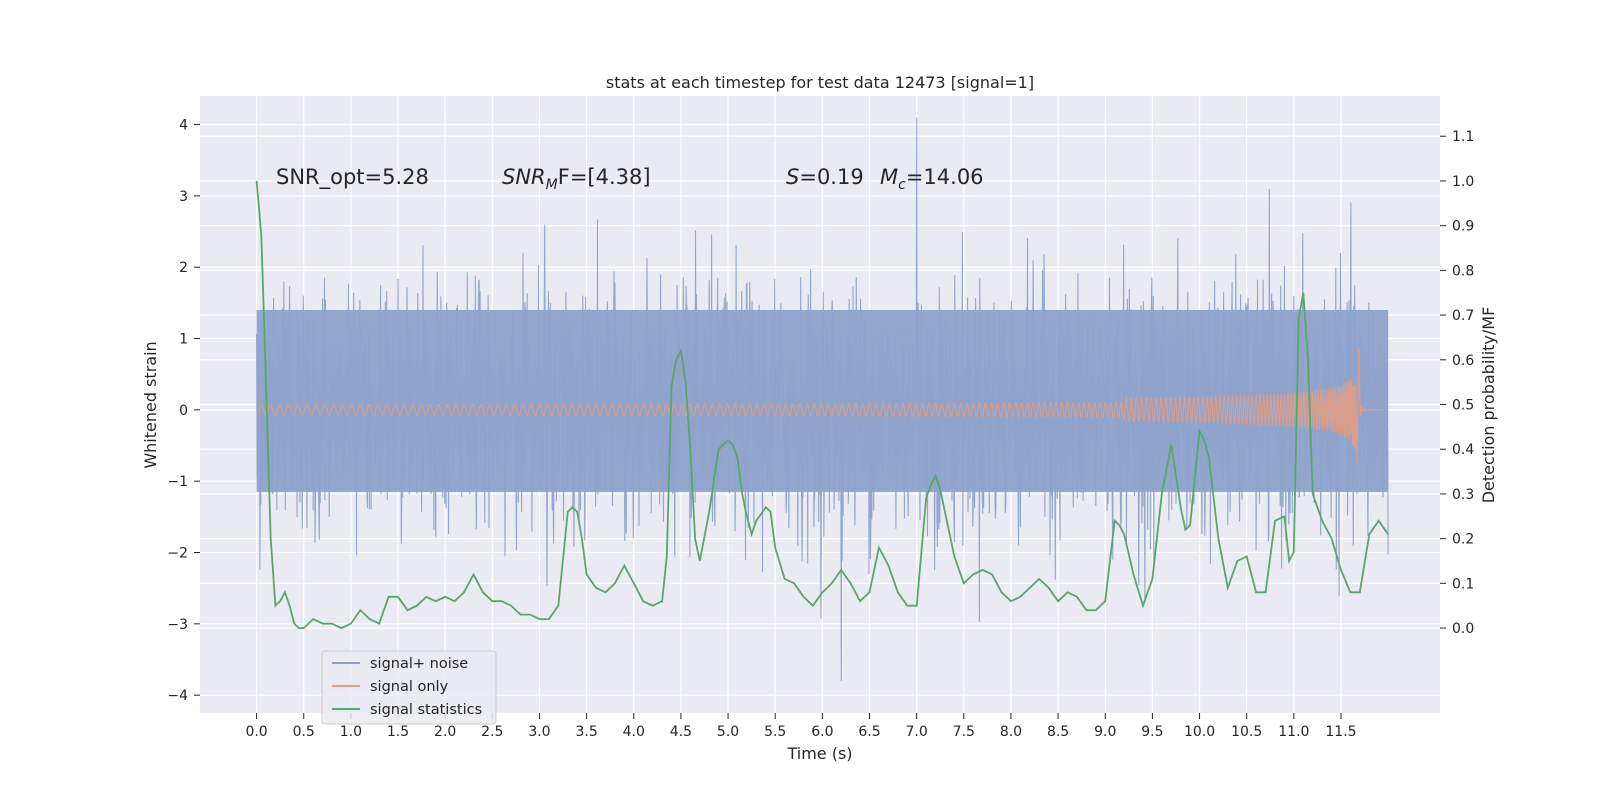 Image resolution: width=1600 pixels, height=800 pixels. What do you see at coordinates (539, 732) in the screenshot?
I see `x-tick-label: 3.0` at bounding box center [539, 732].